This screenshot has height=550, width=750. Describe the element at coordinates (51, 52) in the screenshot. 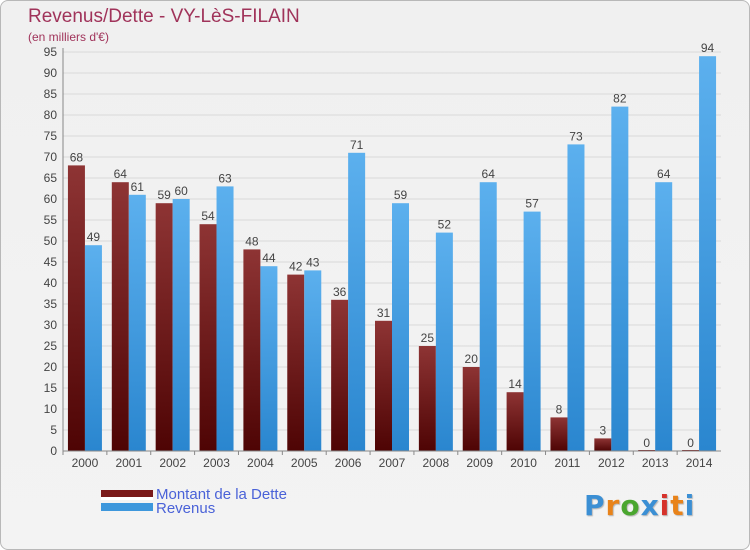

I see `y-tick-label: 95` at that location.